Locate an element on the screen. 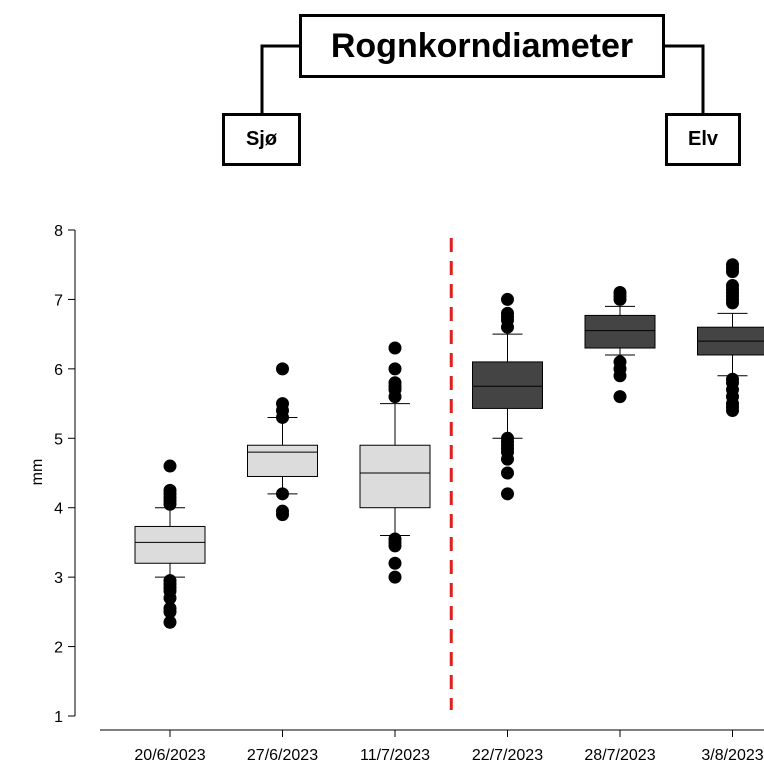 This screenshot has width=764, height=767. connector-right is located at coordinates (685, 78).